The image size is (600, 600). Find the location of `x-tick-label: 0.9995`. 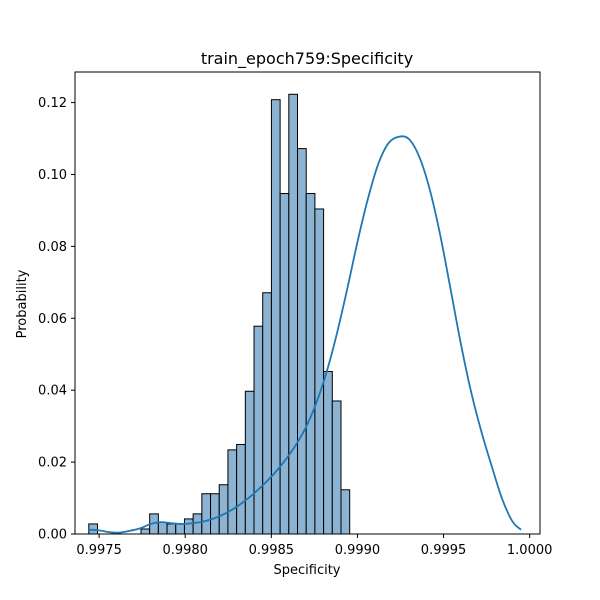

x-tick-label: 0.9995 is located at coordinates (444, 550).